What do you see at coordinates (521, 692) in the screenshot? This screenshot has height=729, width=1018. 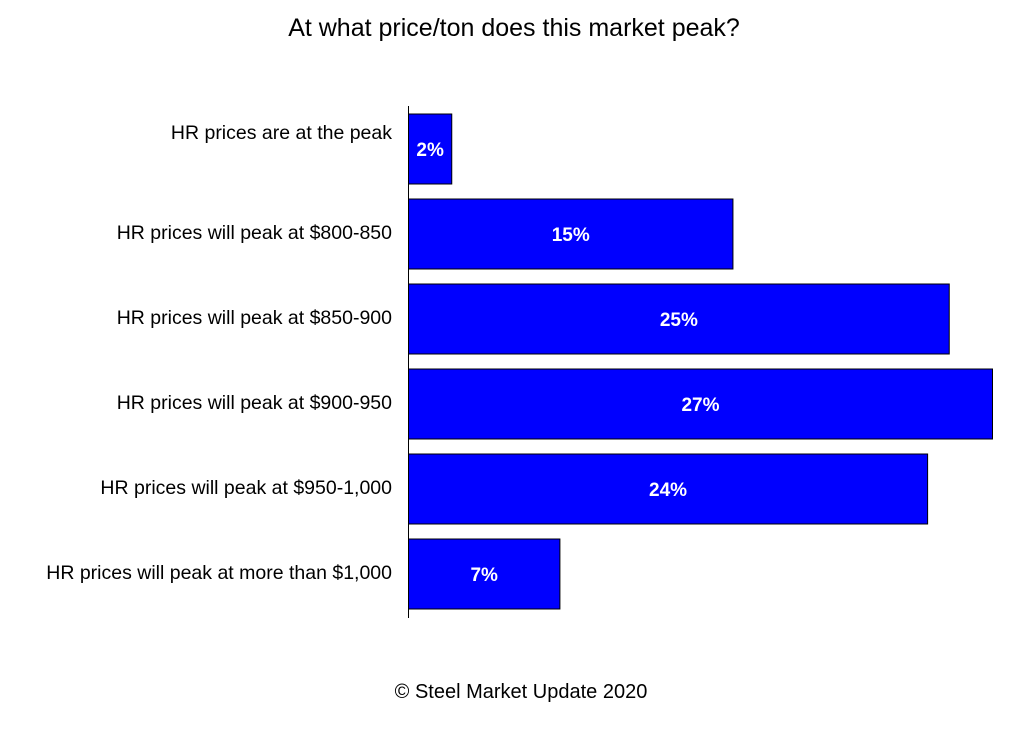 I see `copyright-footer: © Steel Market Update 2020` at bounding box center [521, 692].